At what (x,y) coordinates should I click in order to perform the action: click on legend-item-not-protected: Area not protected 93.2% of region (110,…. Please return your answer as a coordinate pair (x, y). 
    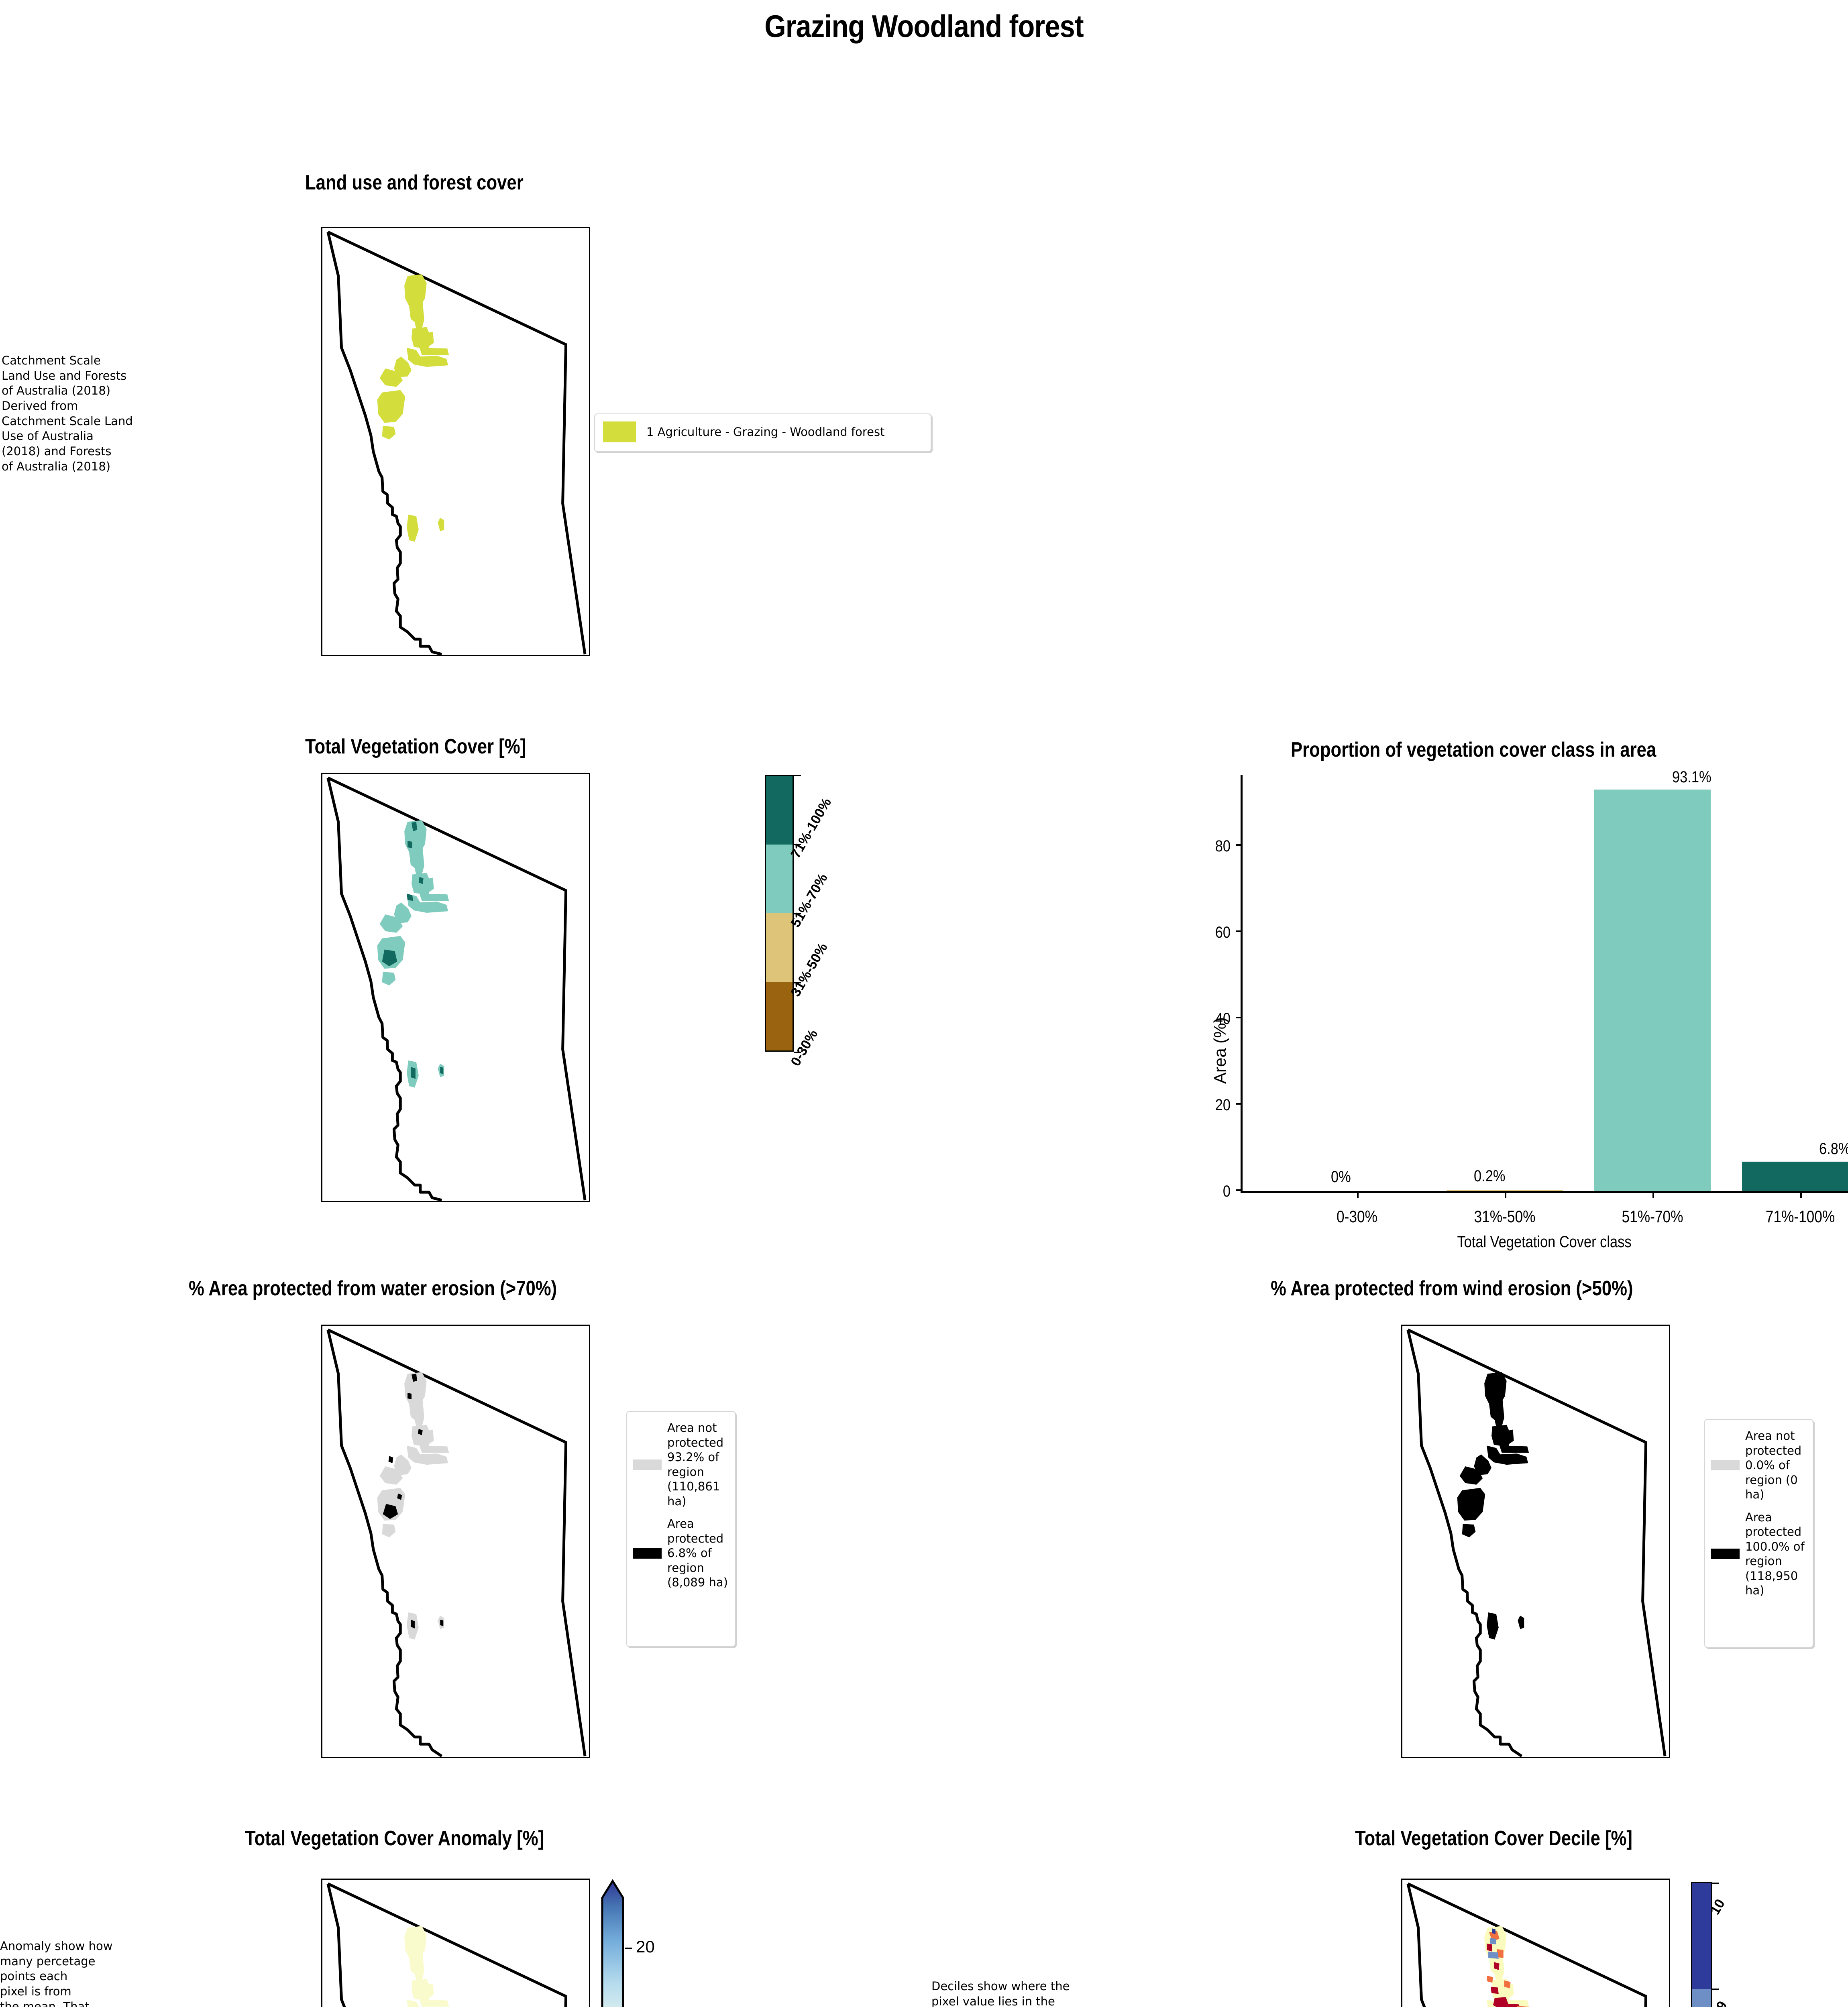
    Looking at the image, I should click on (681, 1462).